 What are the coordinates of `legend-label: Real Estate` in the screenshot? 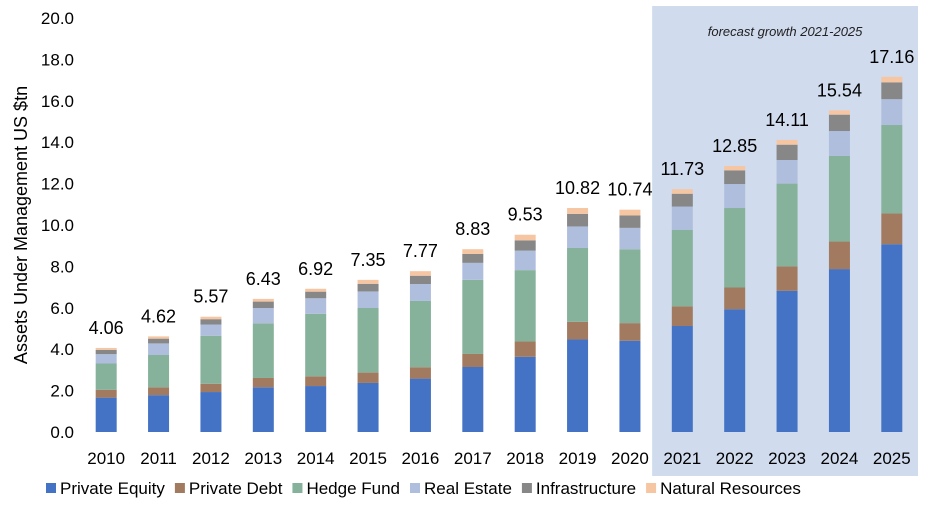 It's located at (468, 488).